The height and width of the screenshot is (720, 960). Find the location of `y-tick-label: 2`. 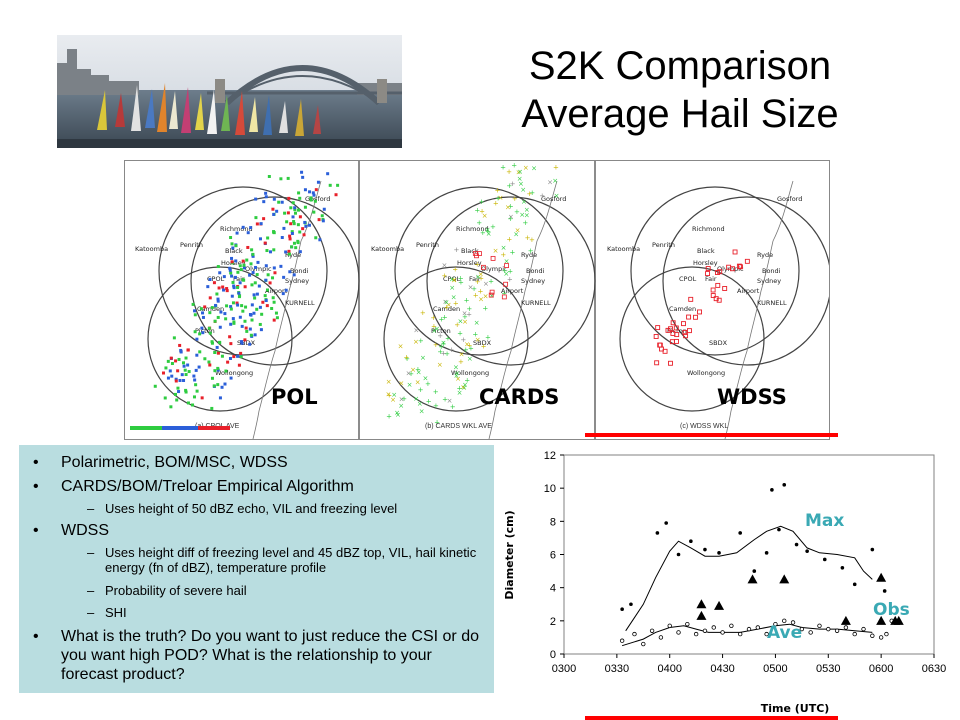

y-tick-label: 2 is located at coordinates (553, 622).